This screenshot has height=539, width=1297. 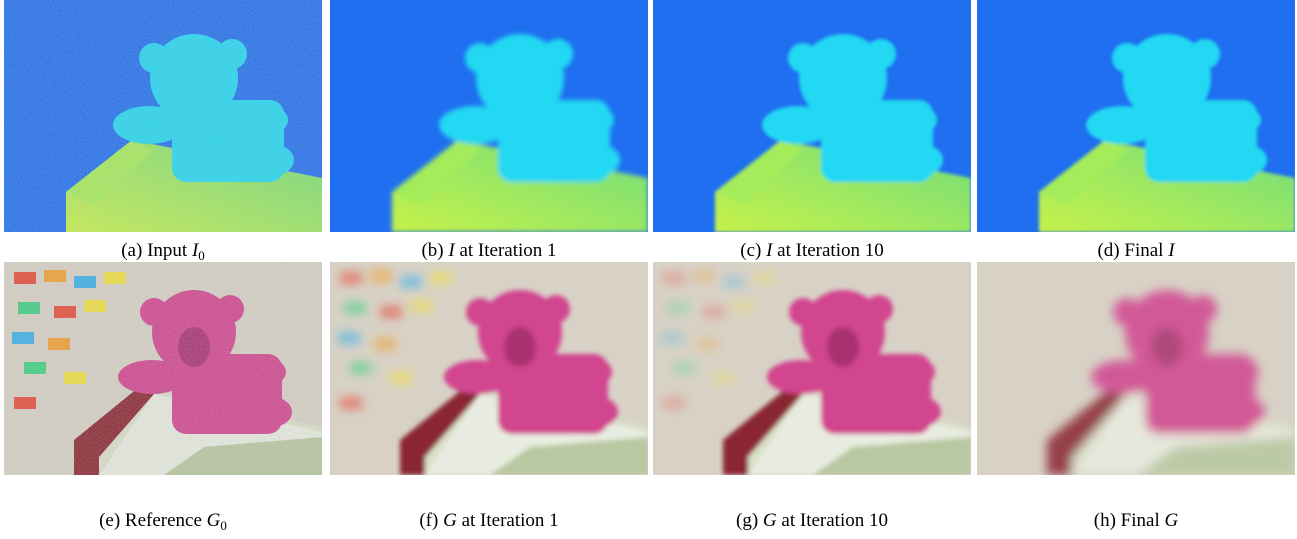 What do you see at coordinates (749, 520) in the screenshot?
I see `caption-before: (g)` at bounding box center [749, 520].